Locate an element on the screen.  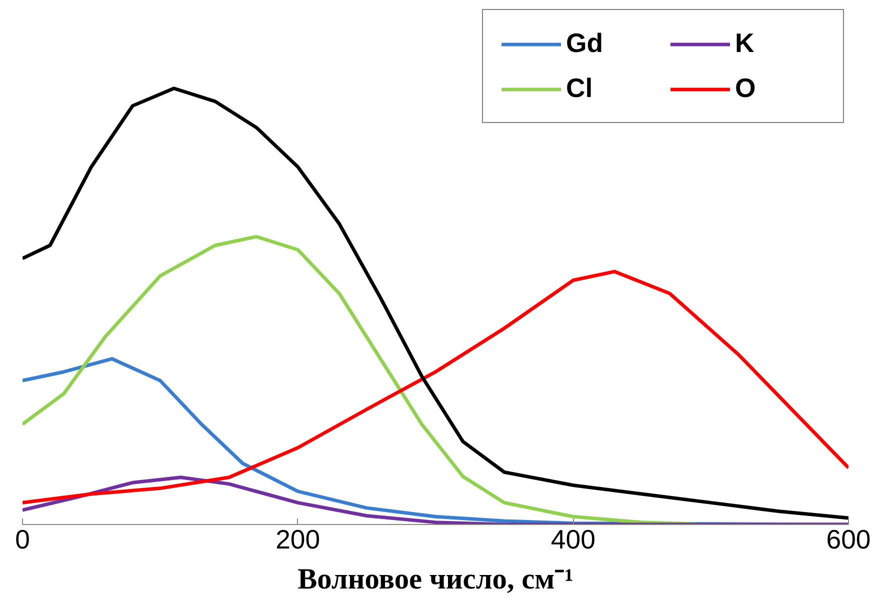
x-tick-label: 600 is located at coordinates (848, 539).